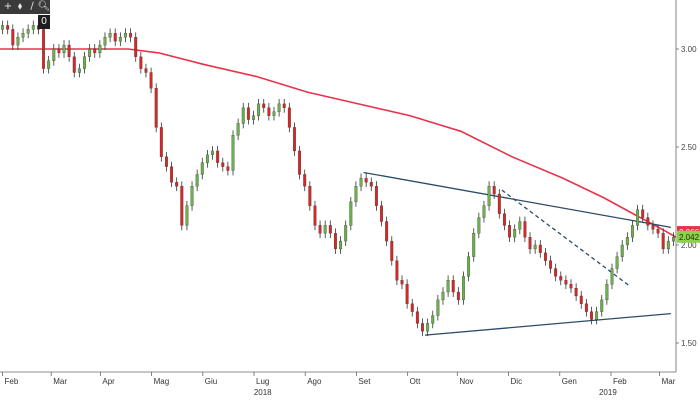 The image size is (700, 400). I want to click on year-label: 2019, so click(608, 392).